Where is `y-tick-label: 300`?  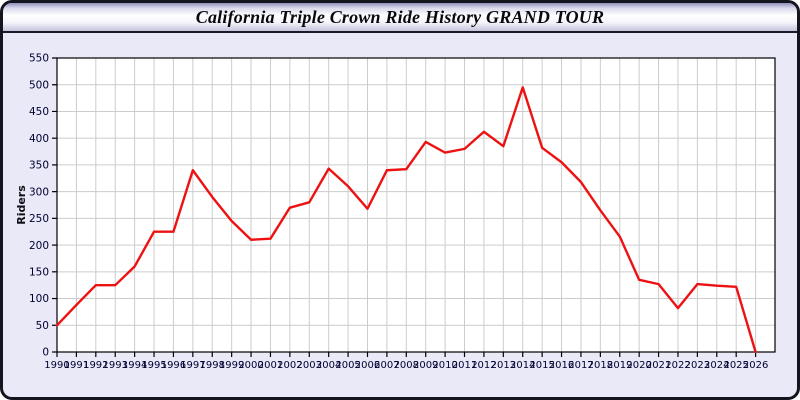 y-tick-label: 300 is located at coordinates (39, 192).